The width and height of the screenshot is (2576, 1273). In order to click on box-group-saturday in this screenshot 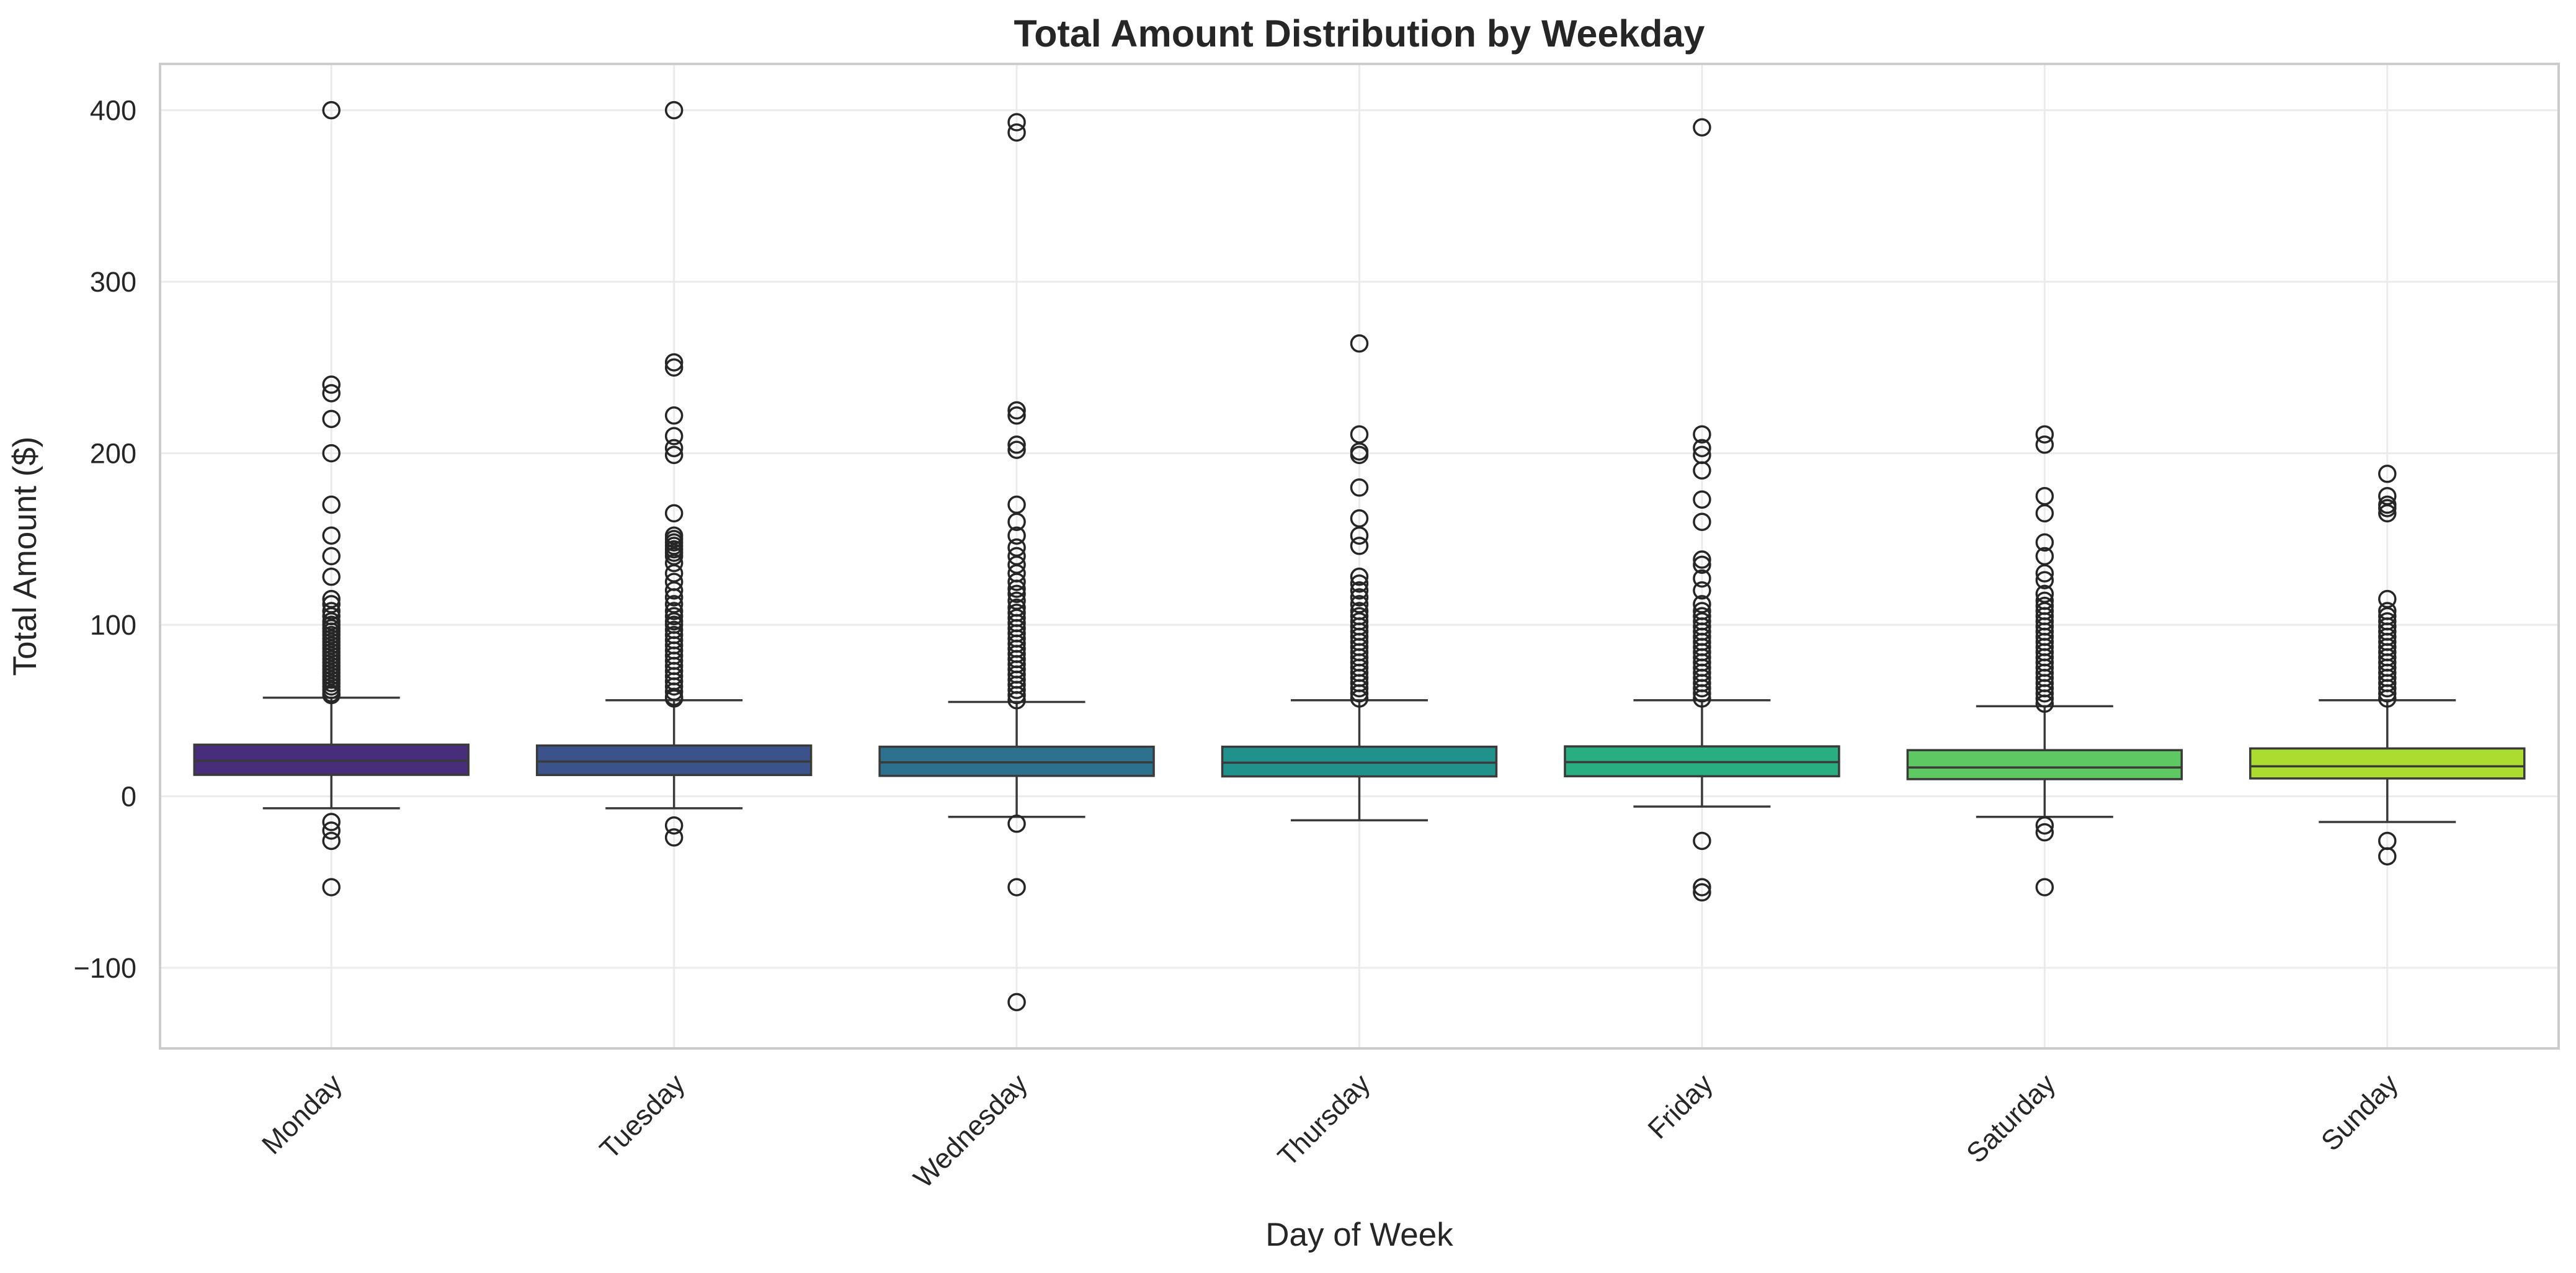, I will do `click(2044, 660)`.